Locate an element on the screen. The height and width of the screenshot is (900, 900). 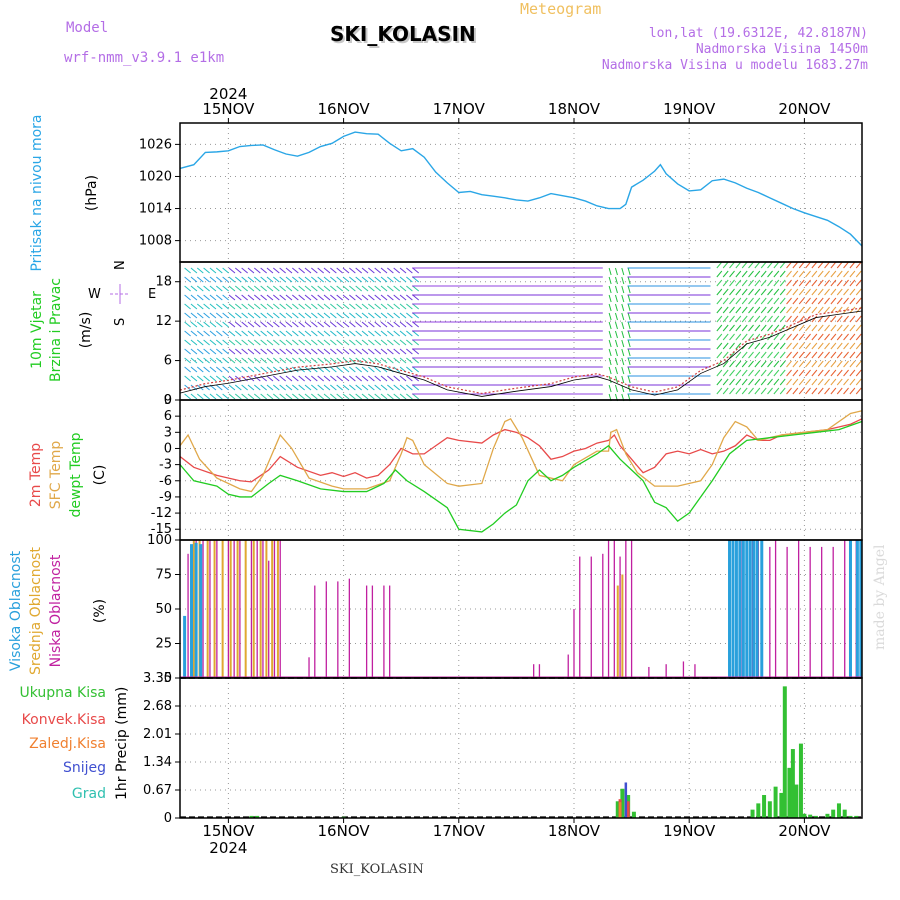
compass-e-label: E is located at coordinates (152, 294).